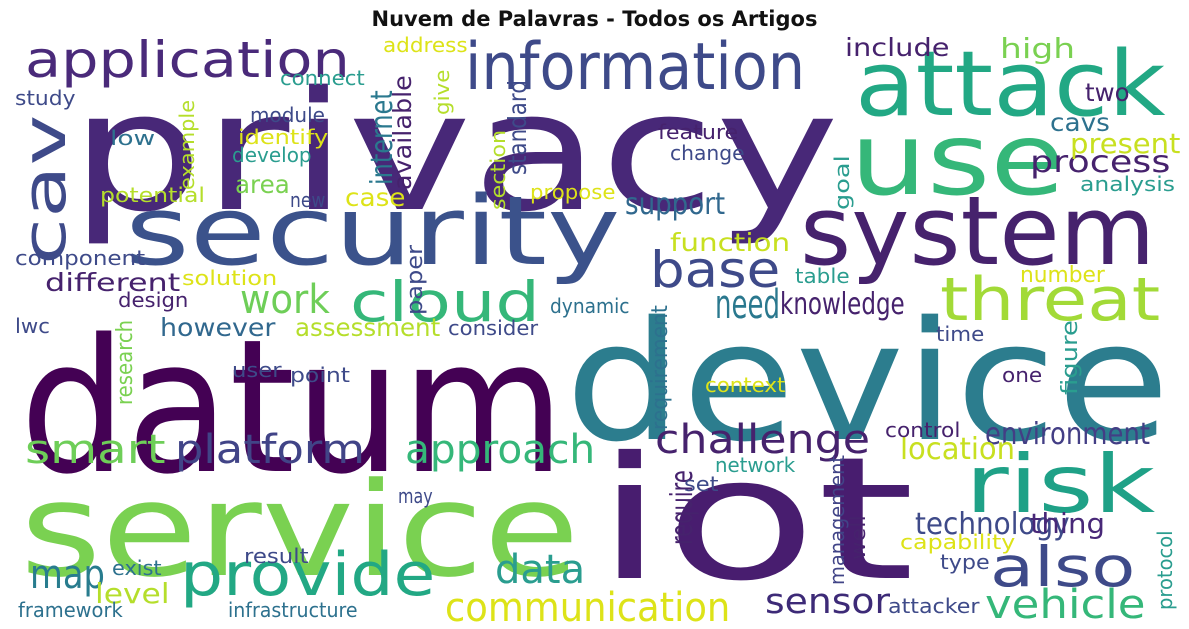 Image resolution: width=1189 pixels, height=629 pixels. I want to click on word-develop: develop, so click(272, 155).